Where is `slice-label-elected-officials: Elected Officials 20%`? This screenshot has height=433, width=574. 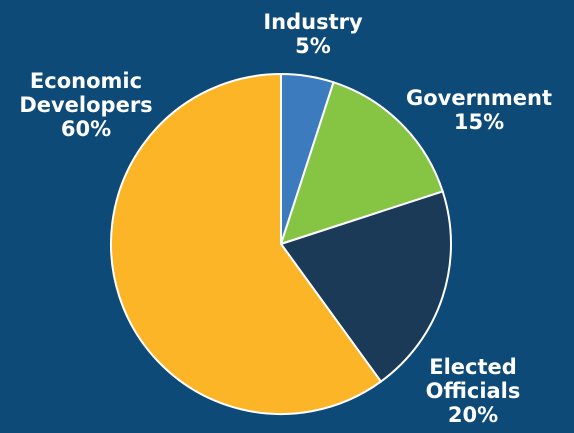
slice-label-elected-officials: Elected Officials 20% is located at coordinates (473, 391).